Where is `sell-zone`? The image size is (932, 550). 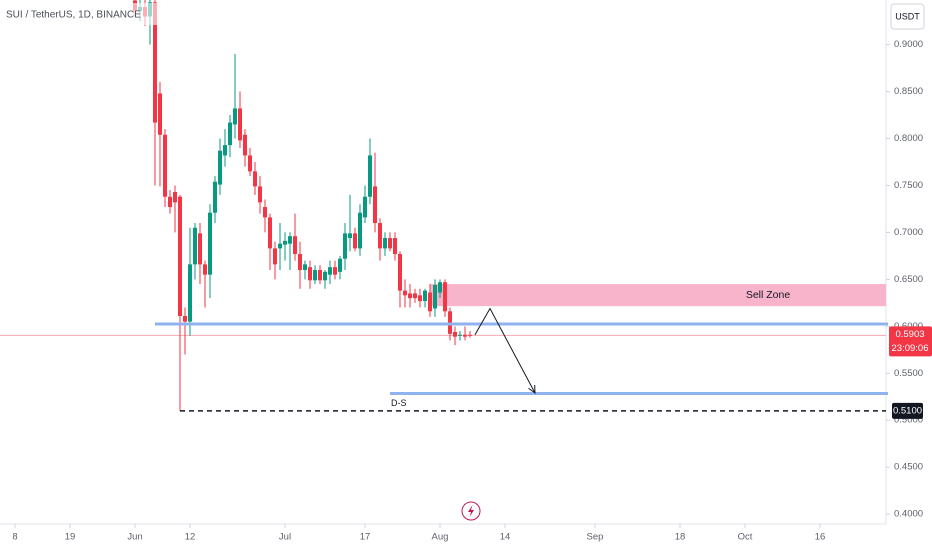 sell-zone is located at coordinates (658, 295).